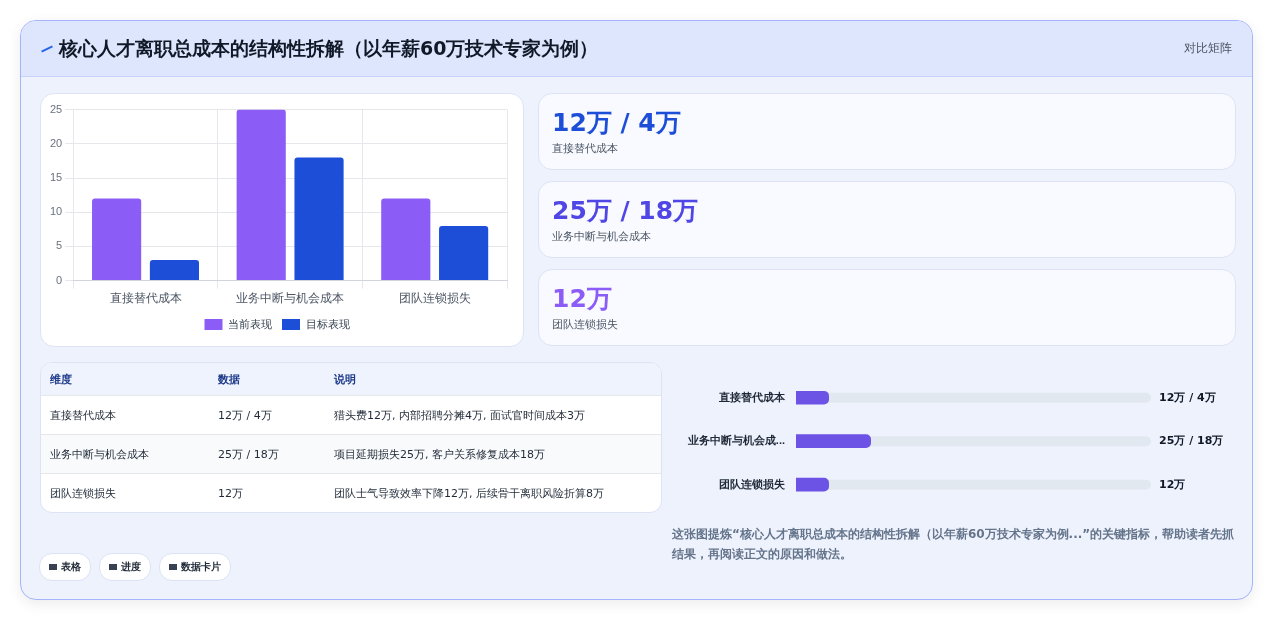 This screenshot has width=1273, height=620. I want to click on y-tick-label: 10, so click(56, 211).